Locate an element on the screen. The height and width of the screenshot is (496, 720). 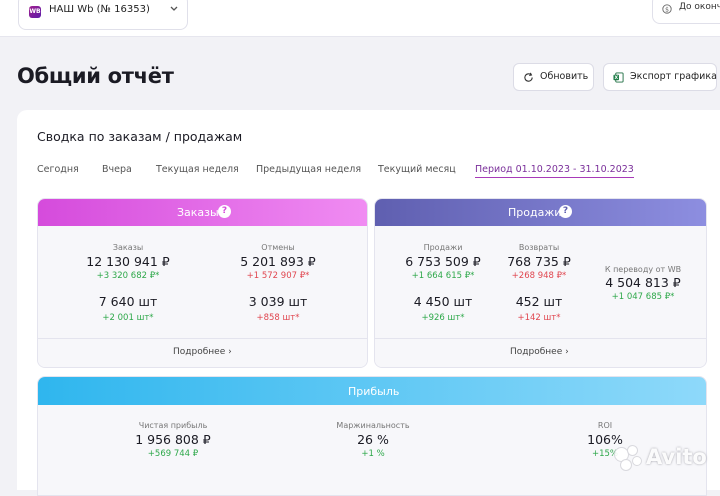
roi-value: 106% is located at coordinates (605, 439).